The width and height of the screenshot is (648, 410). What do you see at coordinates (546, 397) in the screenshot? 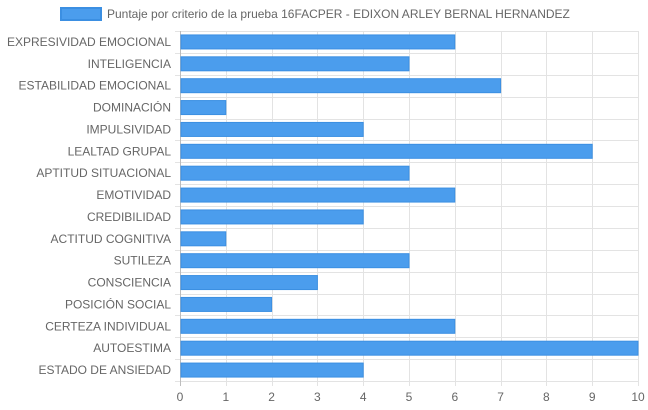
I see `x-tick-label: 8` at bounding box center [546, 397].